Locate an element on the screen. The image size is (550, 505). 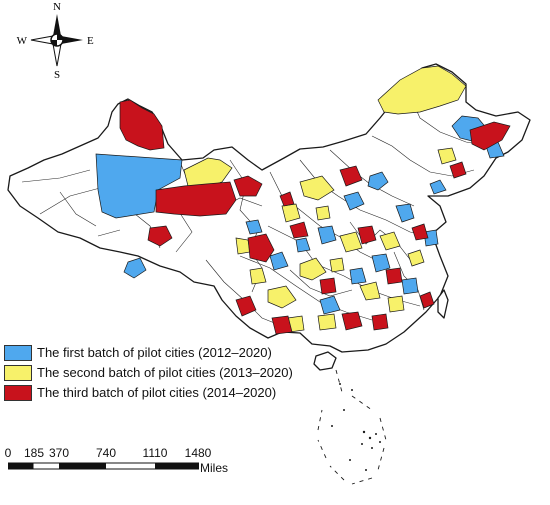
offshore-islands is located at coordinates (356, 427).